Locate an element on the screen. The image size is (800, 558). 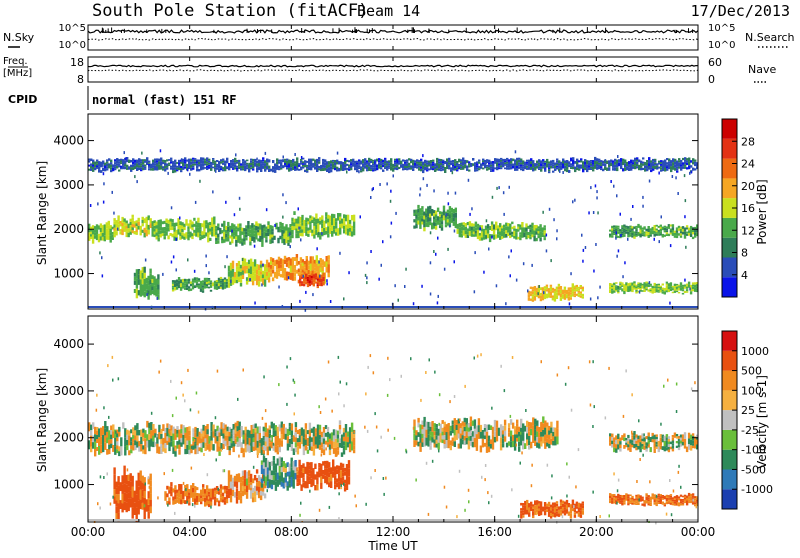
colorbar-tick-label: 8 is located at coordinates (744, 253).